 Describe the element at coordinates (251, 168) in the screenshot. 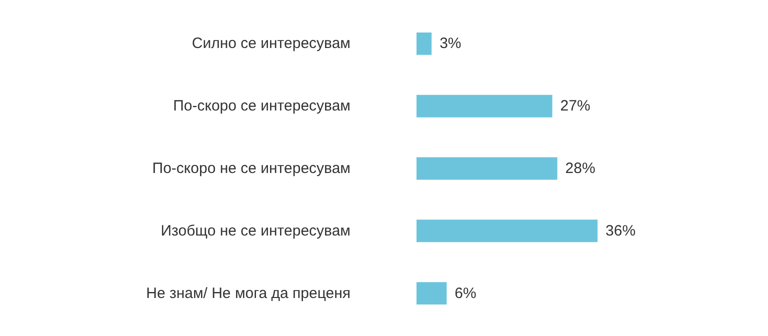

I see `y-tick-label: По-скоро не се интересувам` at that location.